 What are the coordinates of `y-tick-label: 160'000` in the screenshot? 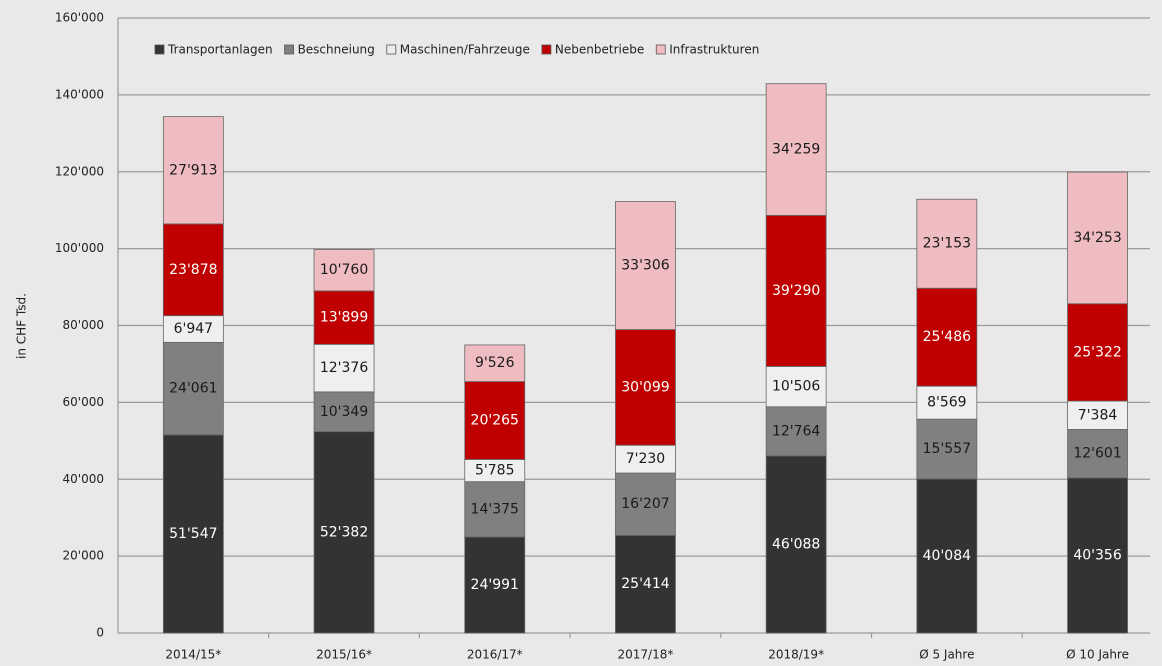 It's located at (79, 18).